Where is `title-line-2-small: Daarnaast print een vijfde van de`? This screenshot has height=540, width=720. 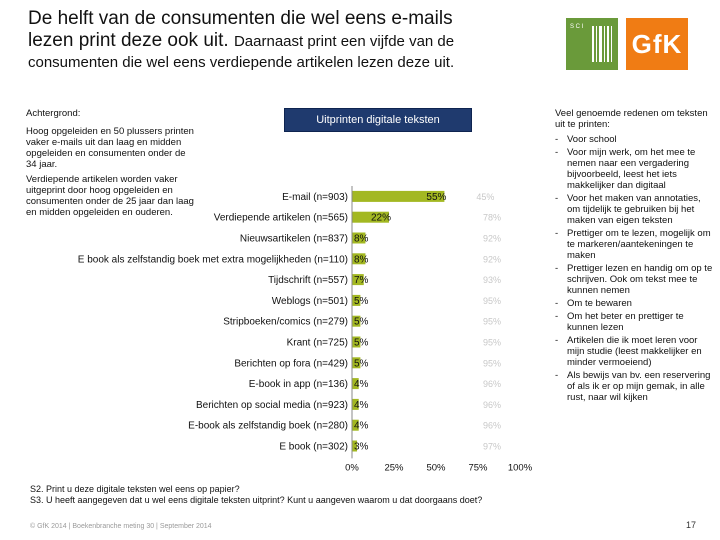 title-line-2-small: Daarnaast print een vijfde van de is located at coordinates (344, 41).